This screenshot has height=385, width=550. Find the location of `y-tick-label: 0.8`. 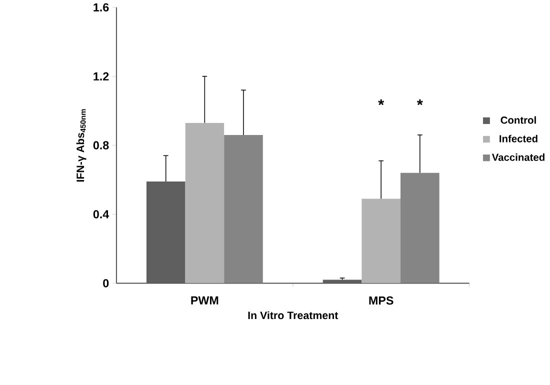

y-tick-label: 0.8 is located at coordinates (101, 145).